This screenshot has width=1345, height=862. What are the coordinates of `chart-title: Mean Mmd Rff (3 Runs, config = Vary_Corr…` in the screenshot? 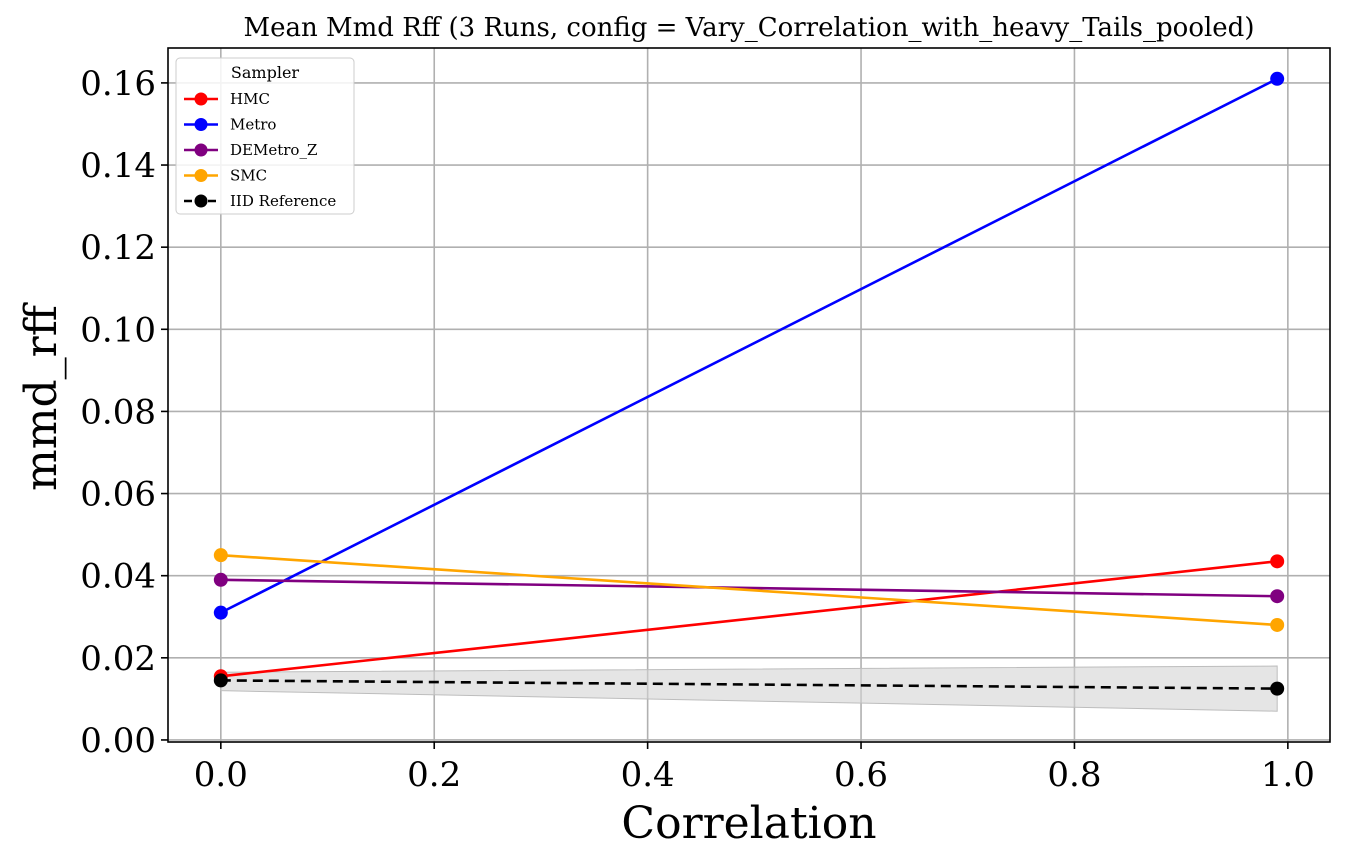 It's located at (749, 28).